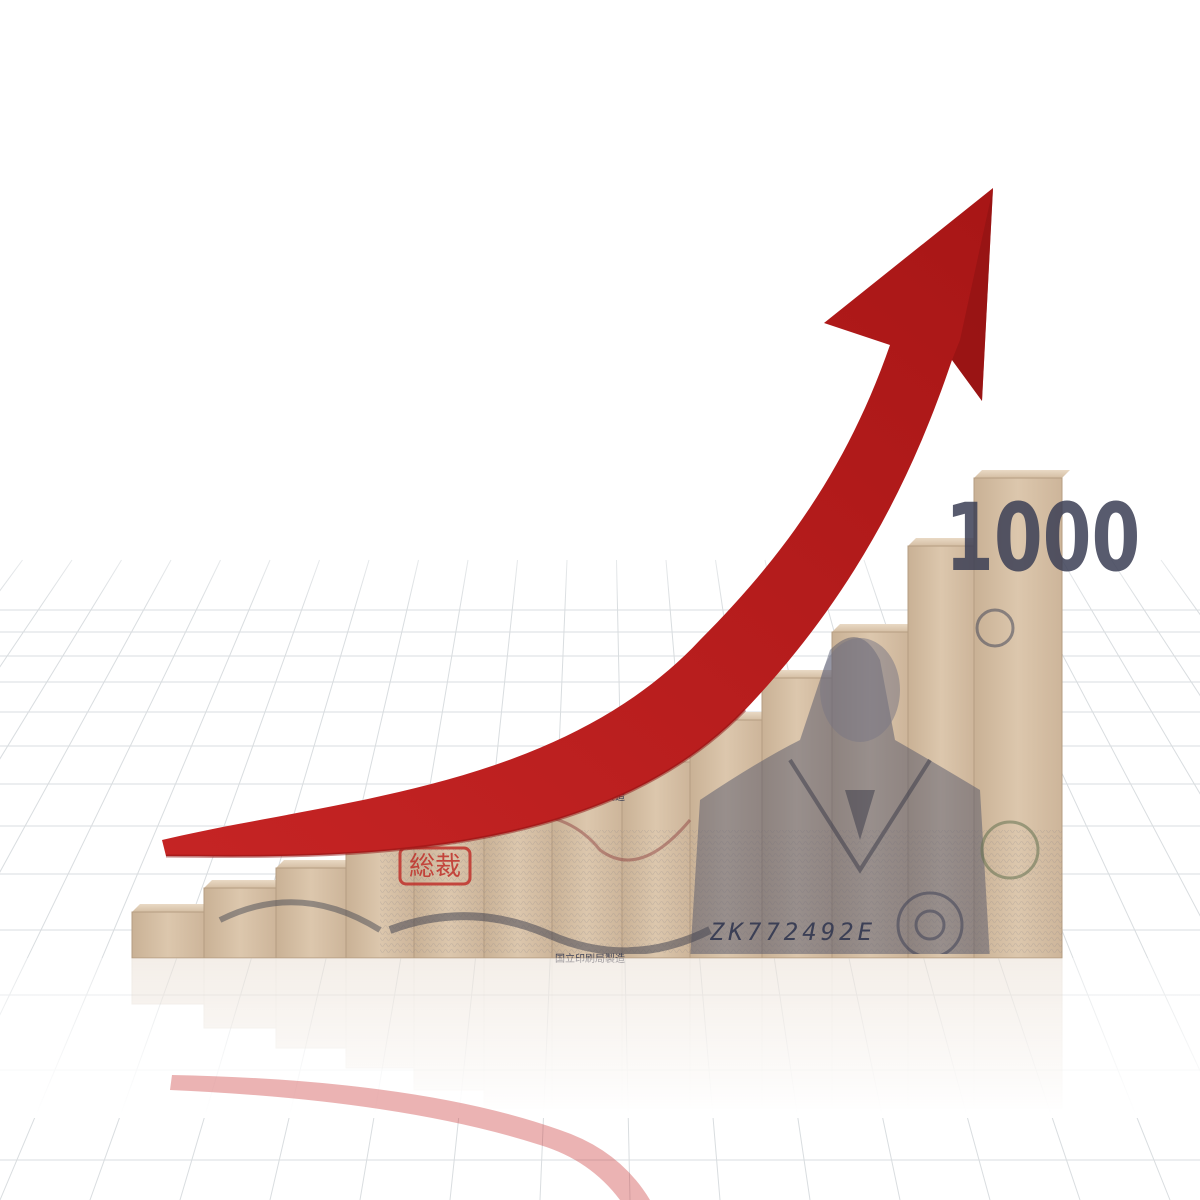 The image size is (1200, 1200). I want to click on seal-icon: 総裁, so click(435, 866).